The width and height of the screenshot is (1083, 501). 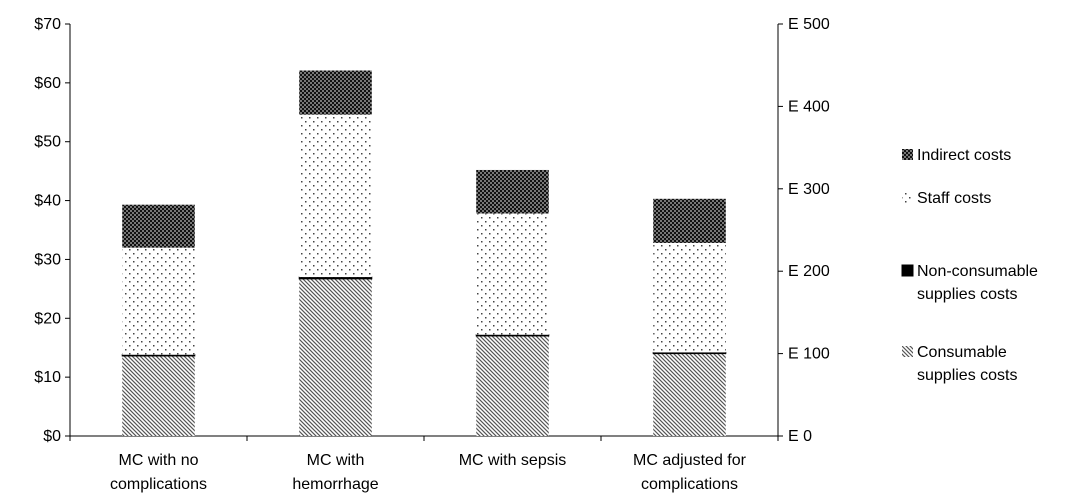 What do you see at coordinates (47, 377) in the screenshot?
I see `left-axis-tick-label: $10` at bounding box center [47, 377].